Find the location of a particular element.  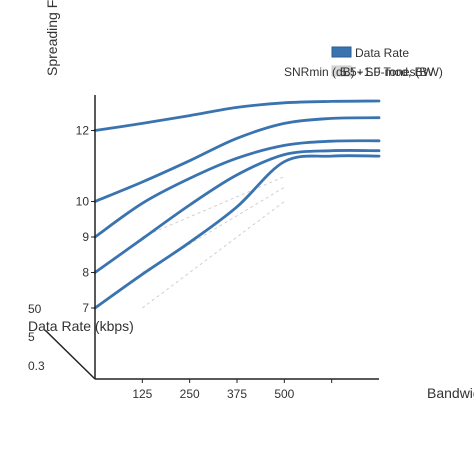

secondary-tick-label-2: 5 is located at coordinates (31, 337).